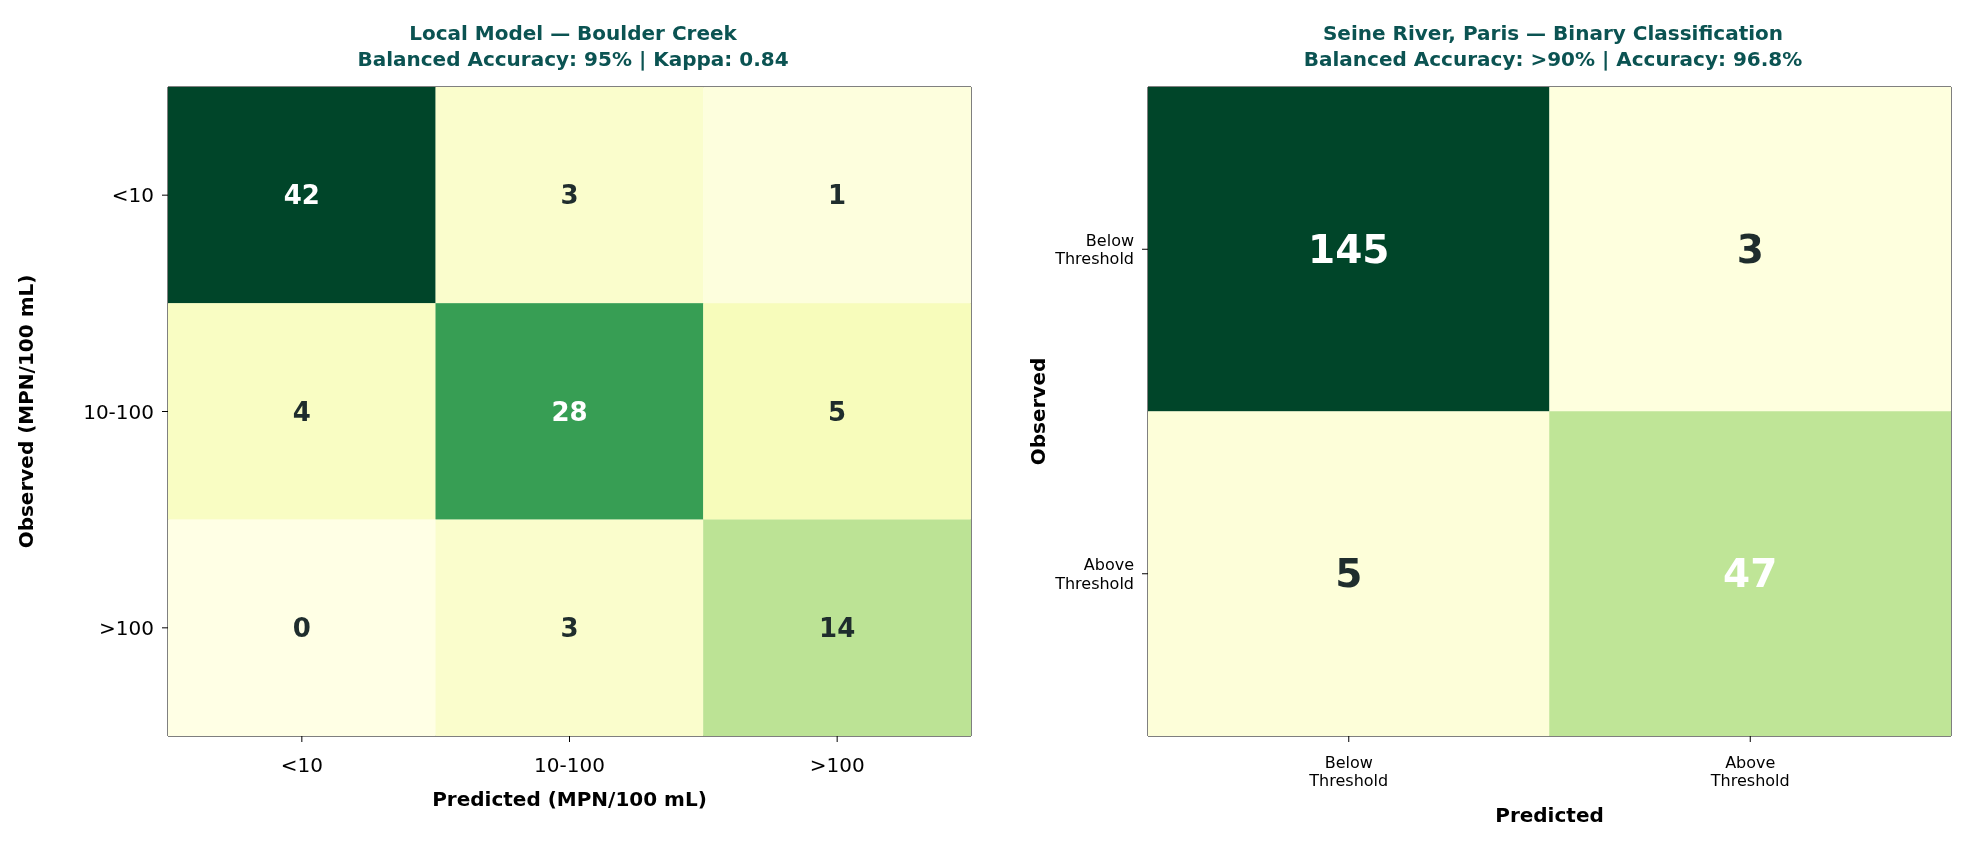 The image size is (1973, 868). I want to click on data-label: 42, so click(301, 195).